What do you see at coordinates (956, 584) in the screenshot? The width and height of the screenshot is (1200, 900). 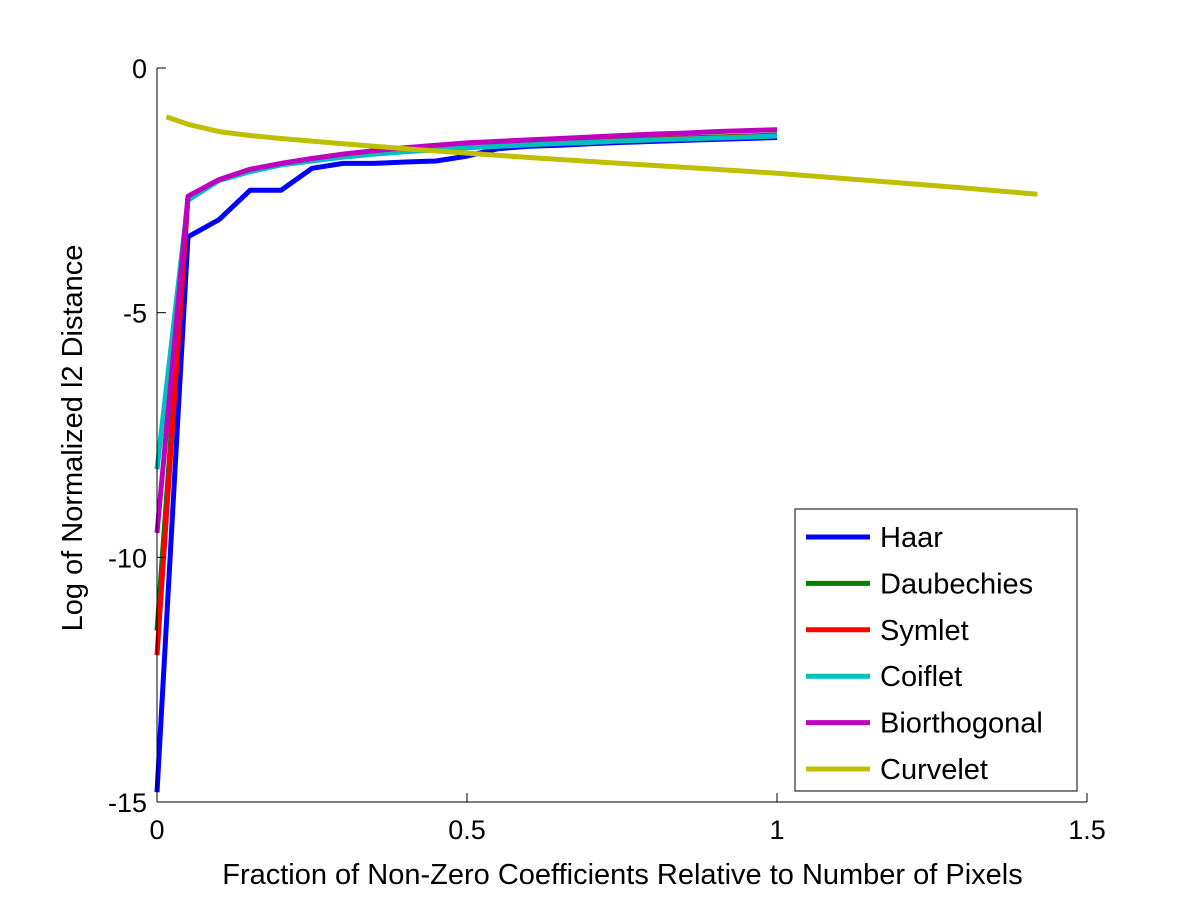 I see `legend-label: Daubechies` at bounding box center [956, 584].